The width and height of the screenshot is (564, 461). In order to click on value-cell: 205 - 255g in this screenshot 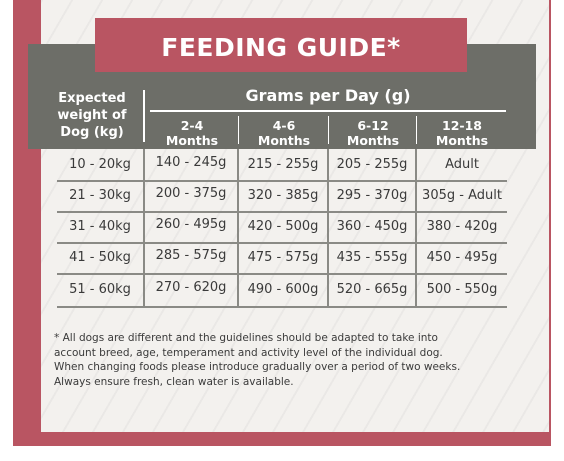, I will do `click(372, 164)`.